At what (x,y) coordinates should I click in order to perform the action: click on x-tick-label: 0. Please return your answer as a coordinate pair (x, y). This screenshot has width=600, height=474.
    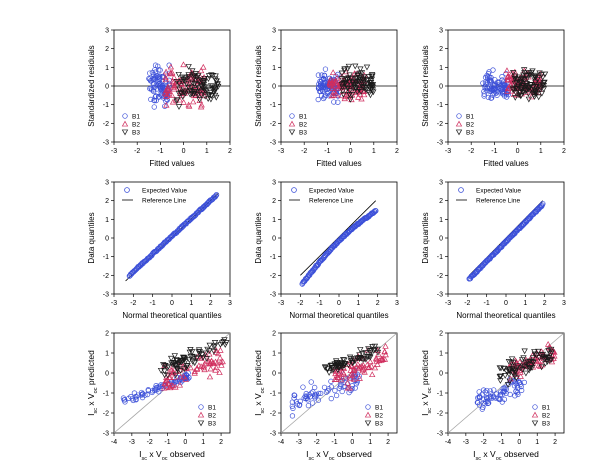
    Looking at the image, I should click on (351, 151).